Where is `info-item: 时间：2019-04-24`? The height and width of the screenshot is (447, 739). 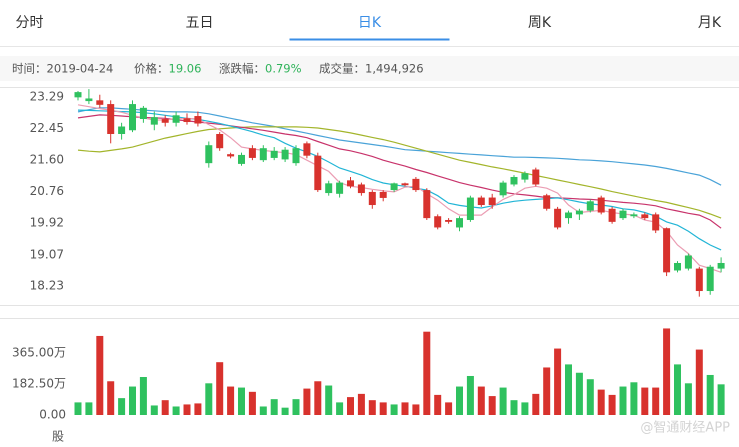 info-item: 时间：2019-04-24 is located at coordinates (62, 68).